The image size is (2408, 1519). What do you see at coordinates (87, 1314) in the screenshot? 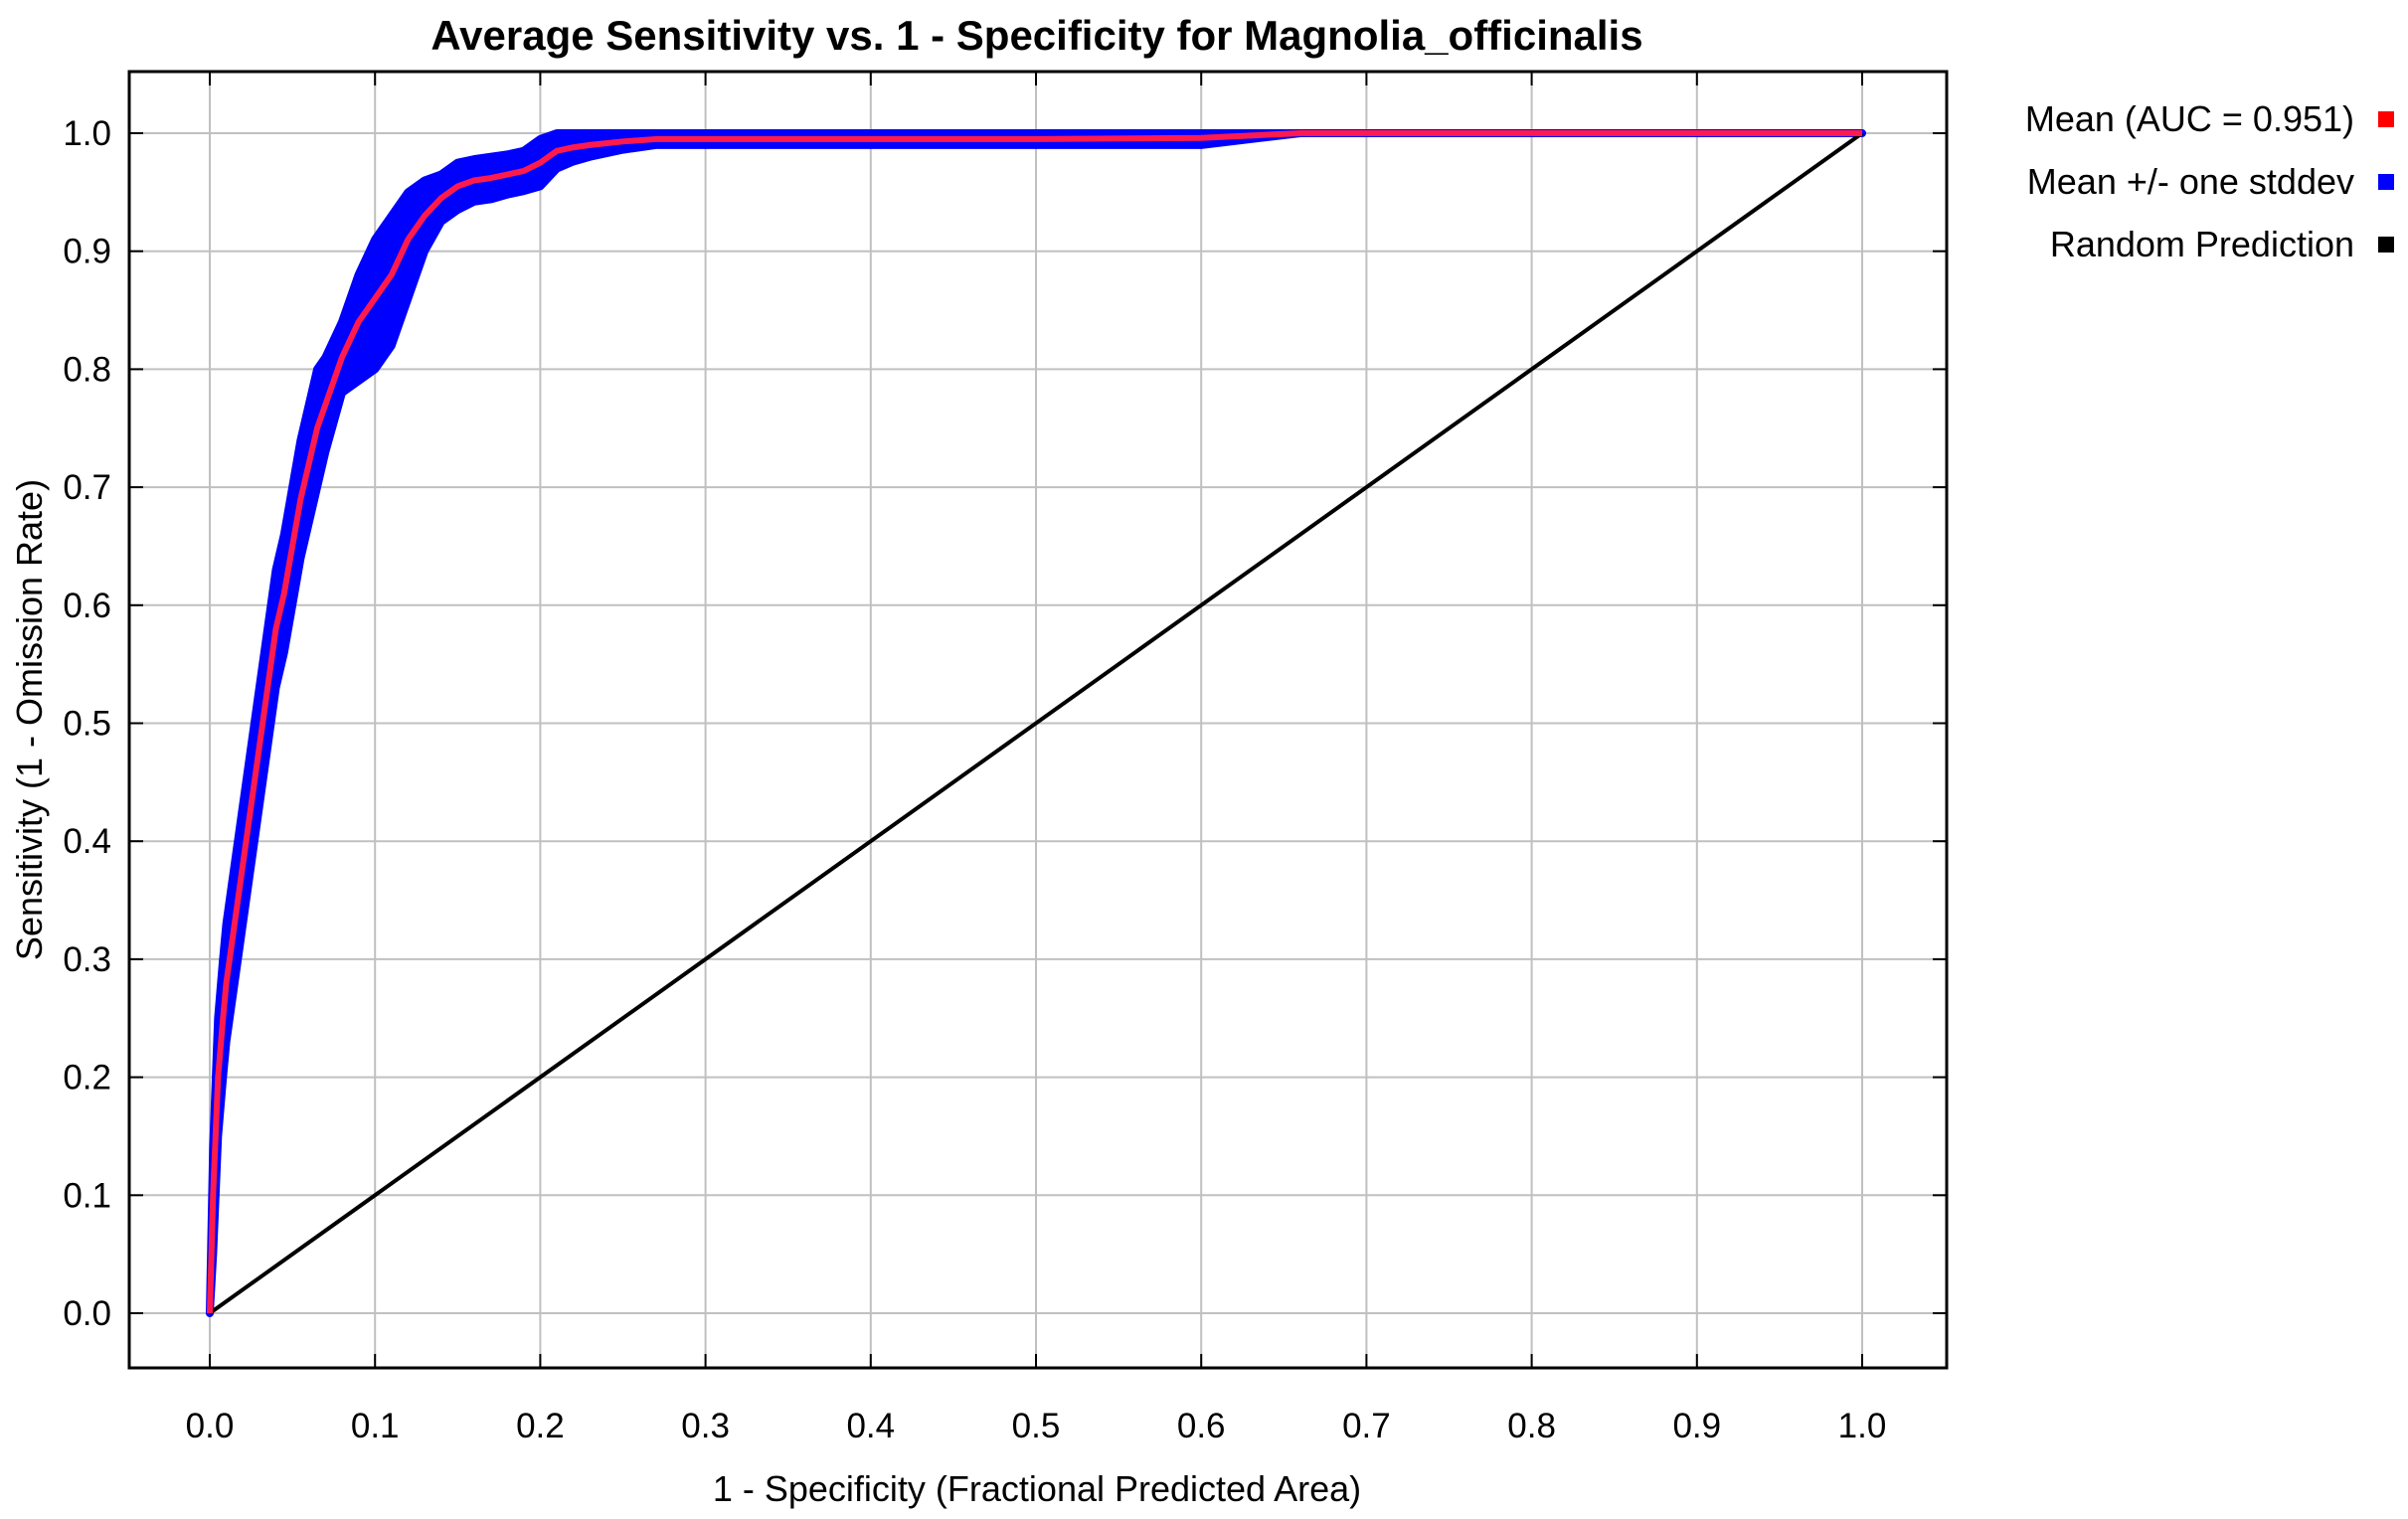
I see `y-tick-label: 0.0` at bounding box center [87, 1314].